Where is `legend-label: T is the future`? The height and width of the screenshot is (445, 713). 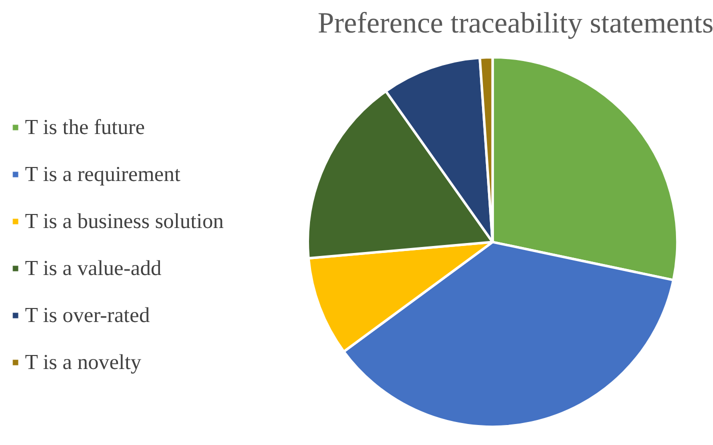
legend-label: T is the future is located at coordinates (85, 127).